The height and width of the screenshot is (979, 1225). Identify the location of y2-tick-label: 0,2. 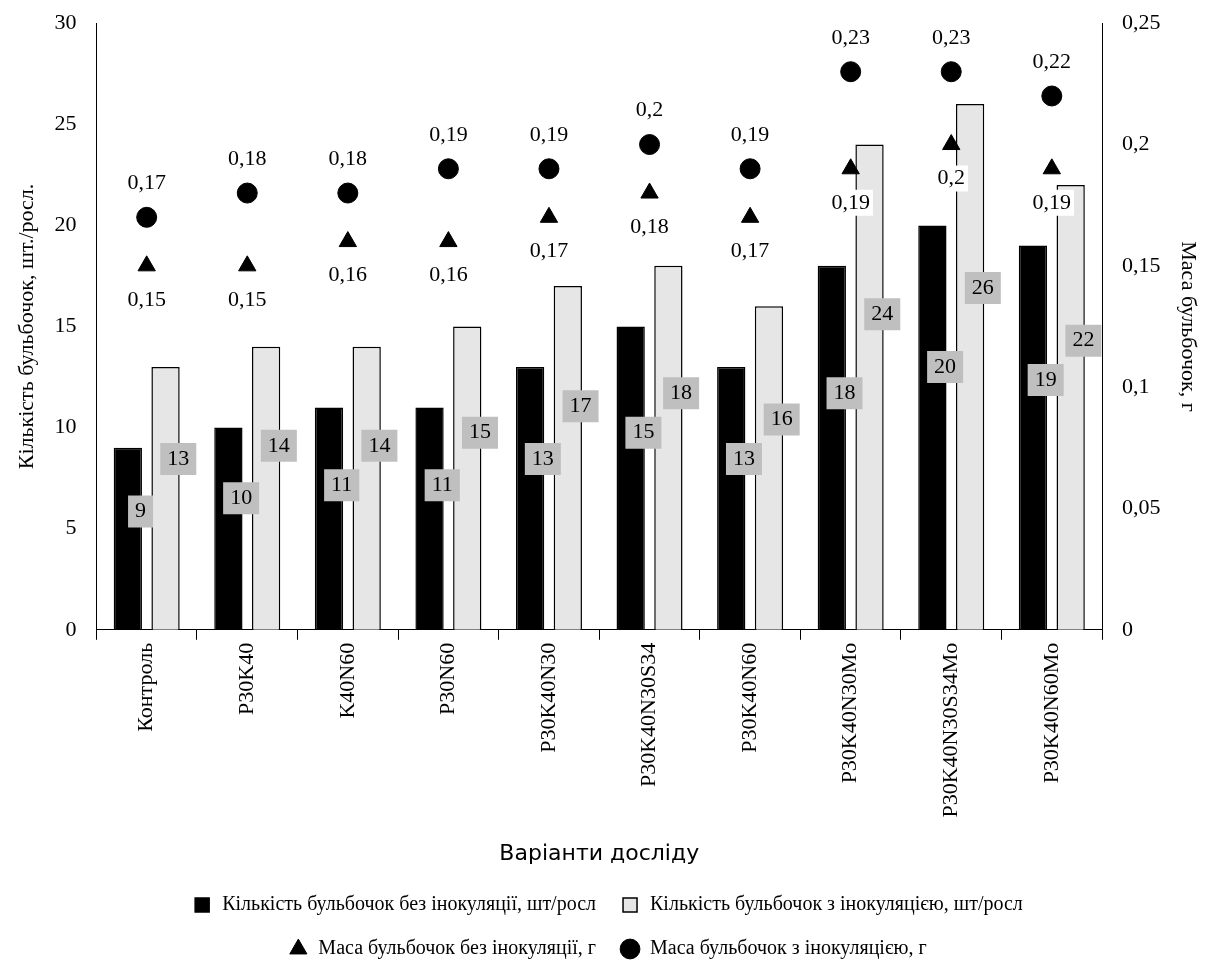
(1136, 143).